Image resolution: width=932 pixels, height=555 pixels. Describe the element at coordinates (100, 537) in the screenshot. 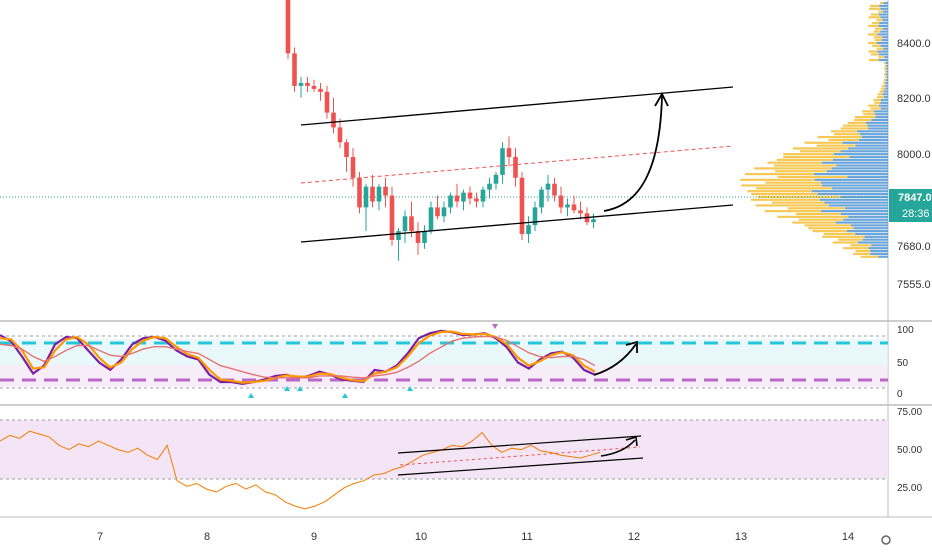

I see `time-tick: 7` at that location.